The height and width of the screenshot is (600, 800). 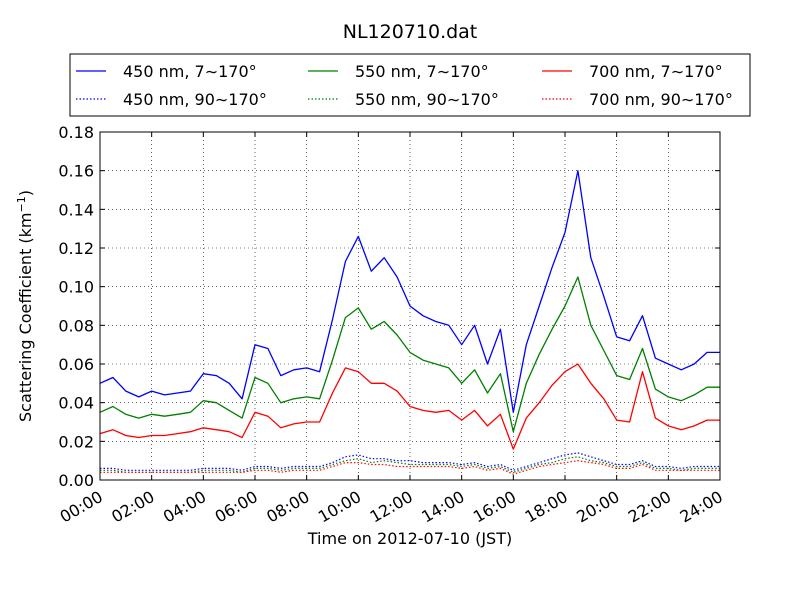 I want to click on legend-label: 700 nm, 7∼170°, so click(x=656, y=71).